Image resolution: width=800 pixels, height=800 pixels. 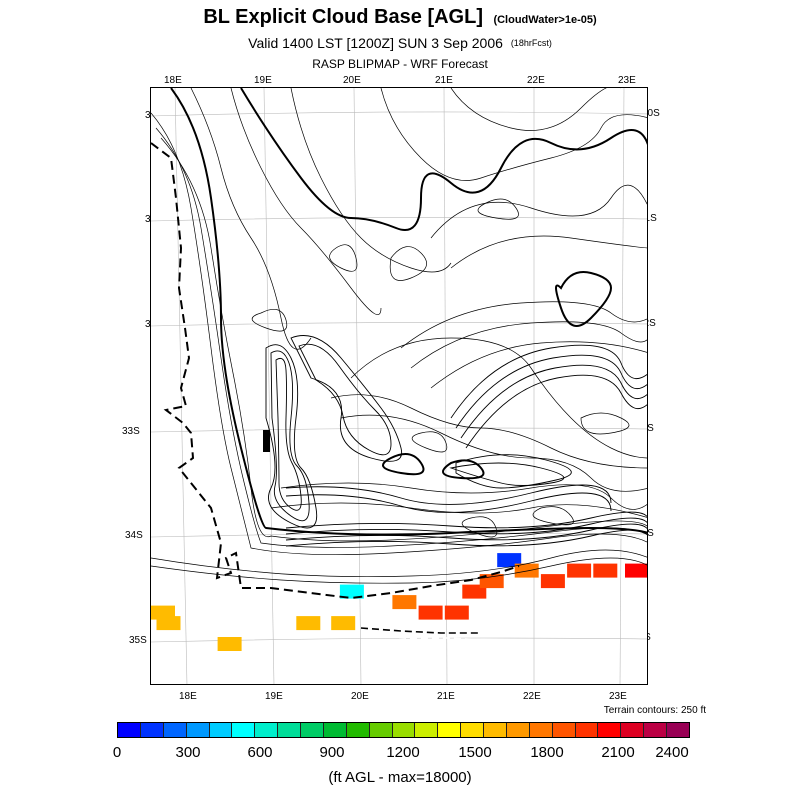 I want to click on top-lon-label: 18E, so click(x=173, y=80).